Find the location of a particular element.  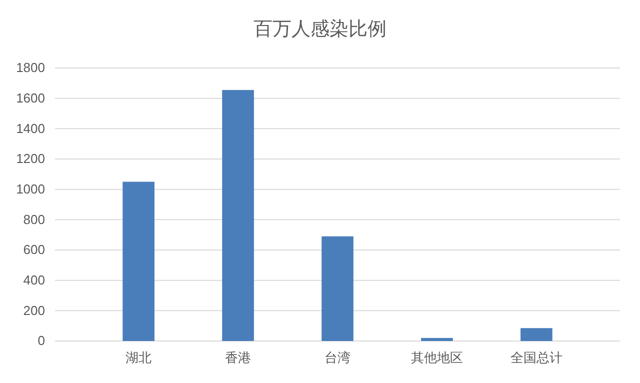

x-tick-label: 香港 is located at coordinates (238, 358).